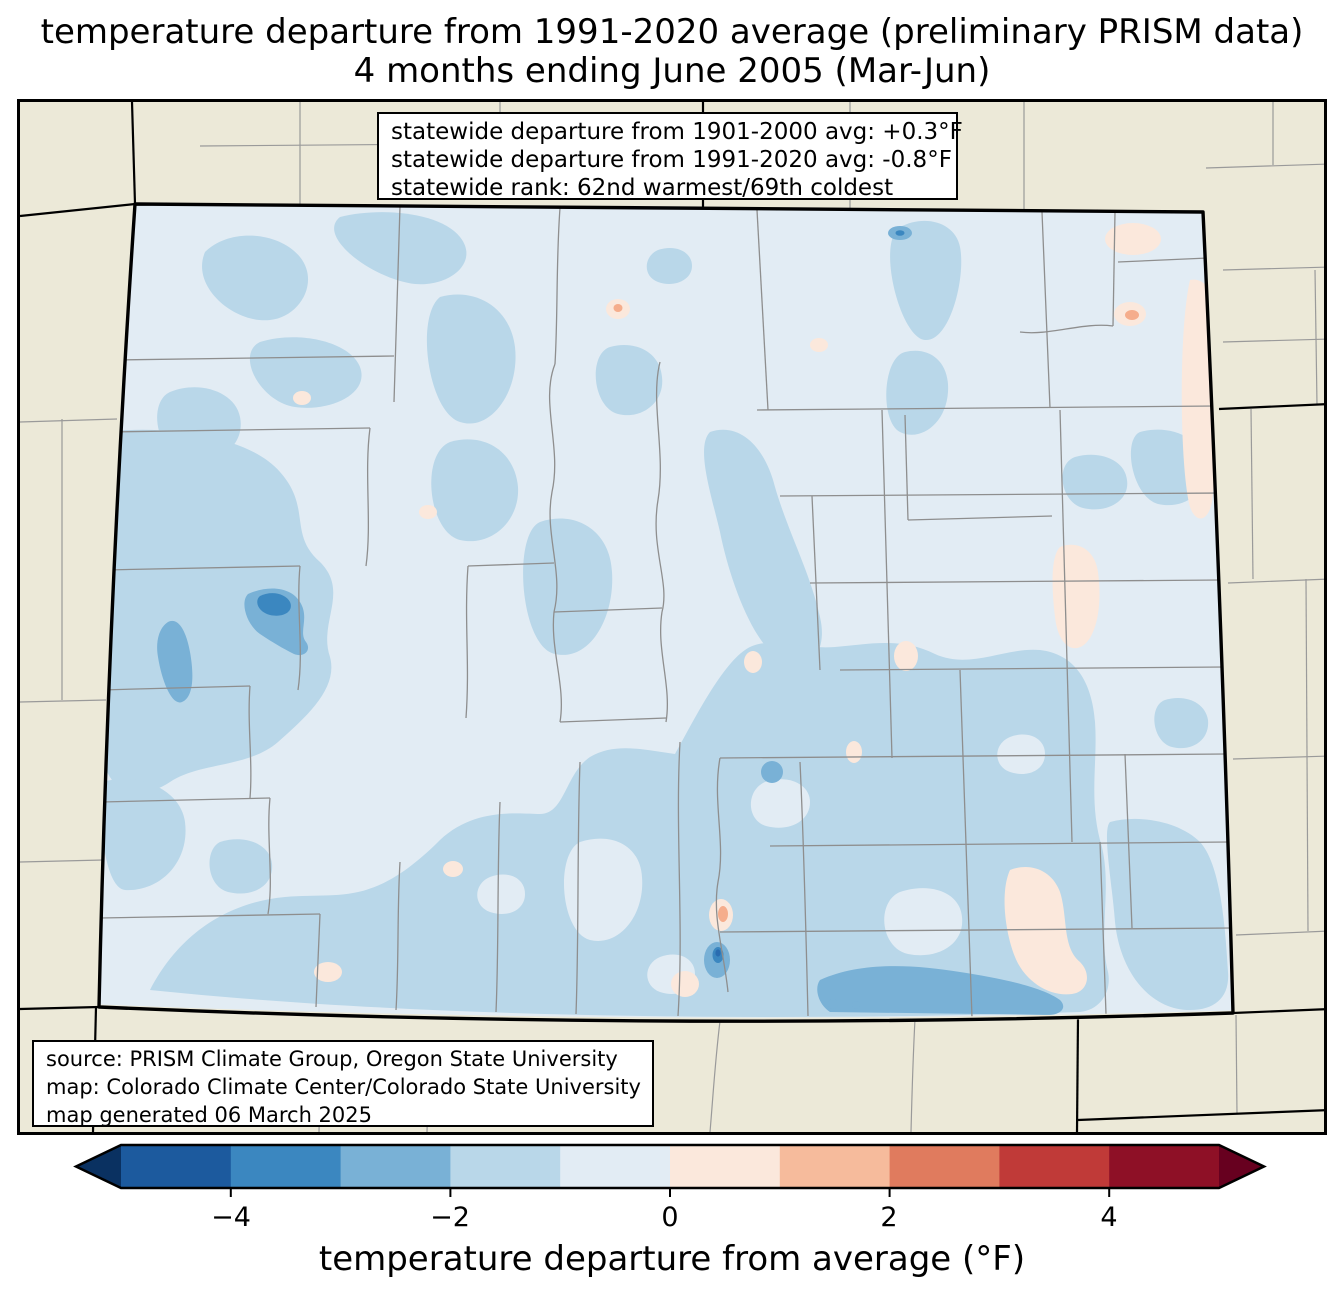 This screenshot has height=1299, width=1344. What do you see at coordinates (672, 1259) in the screenshot?
I see `colorbar-axis-label: temperature departure from average (°F)` at bounding box center [672, 1259].